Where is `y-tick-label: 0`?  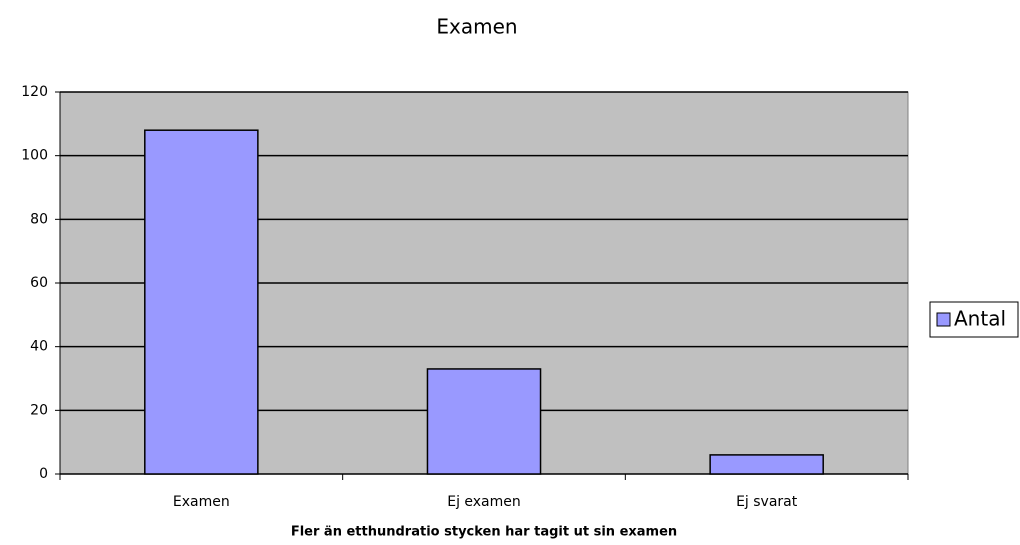 y-tick-label: 0 is located at coordinates (43, 474).